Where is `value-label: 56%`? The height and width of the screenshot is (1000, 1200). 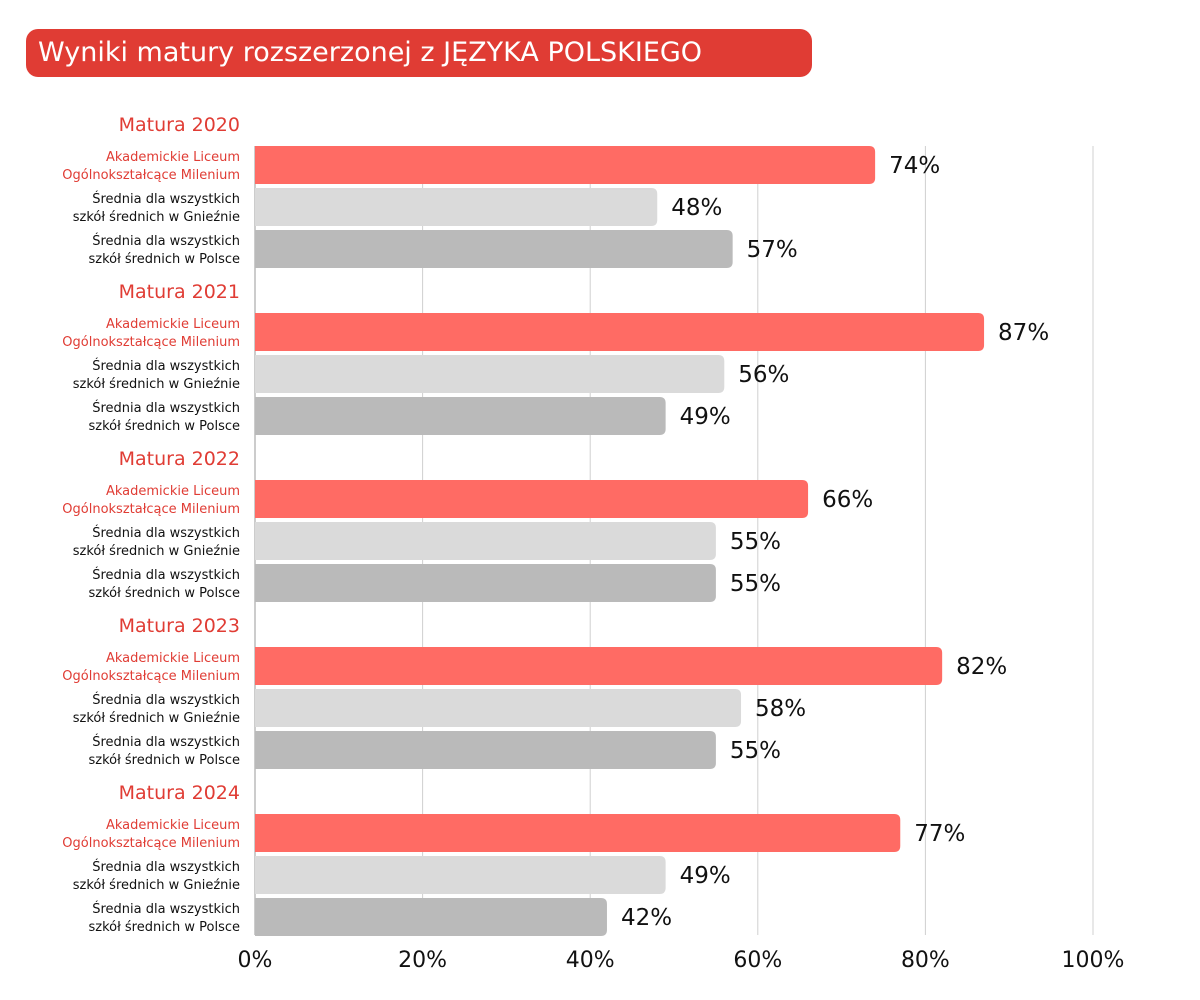
value-label: 56% is located at coordinates (763, 375).